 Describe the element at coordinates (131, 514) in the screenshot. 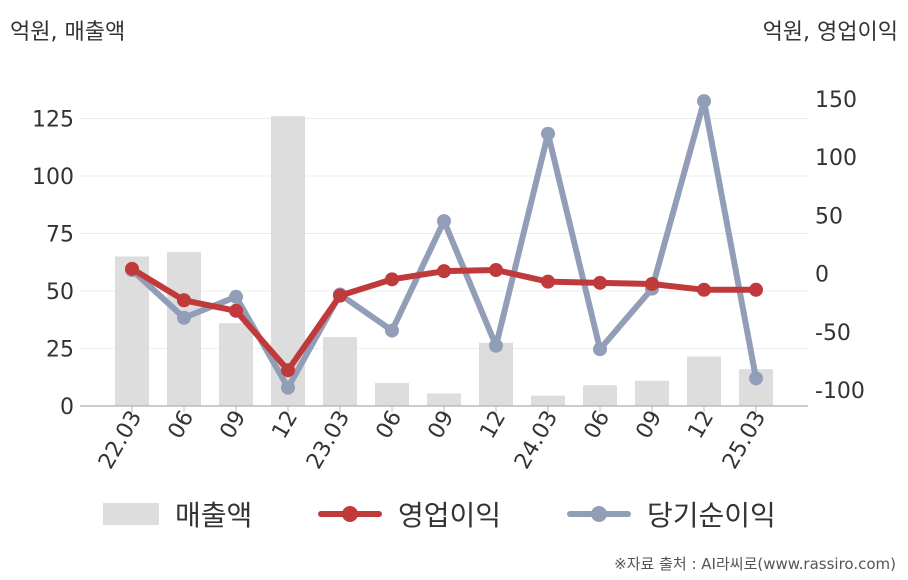

I see `legend-swatch-revenue` at that location.